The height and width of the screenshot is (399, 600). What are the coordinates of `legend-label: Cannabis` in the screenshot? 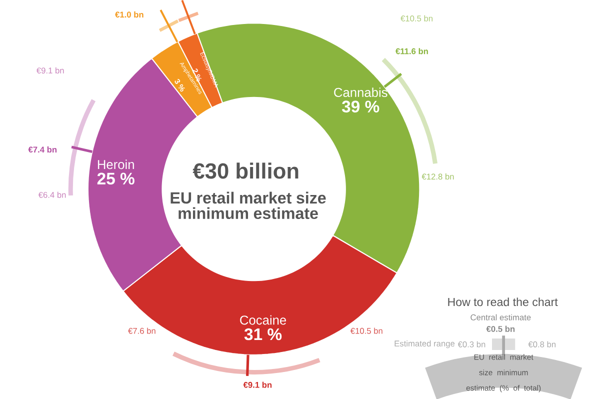 It's located at (361, 92).